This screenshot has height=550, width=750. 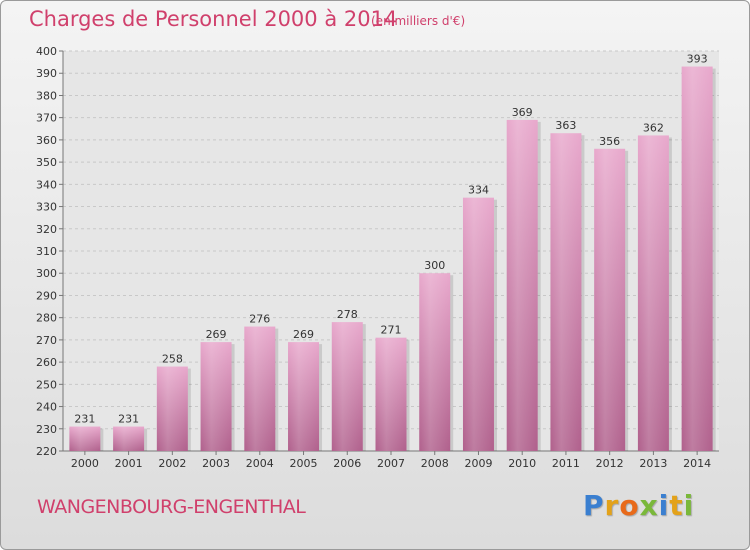 I want to click on x-tick-label: 2004, so click(x=260, y=463).